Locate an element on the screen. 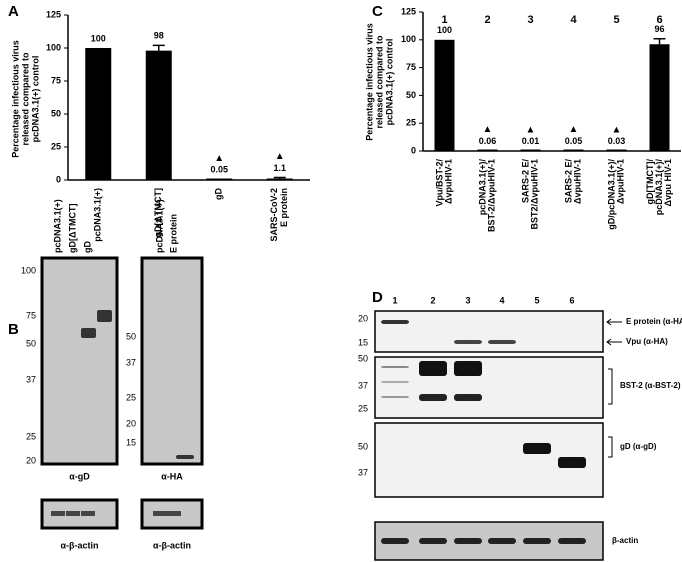 Image resolution: width=682 pixels, height=562 pixels. y-tick-label: 50 is located at coordinates (56, 113).